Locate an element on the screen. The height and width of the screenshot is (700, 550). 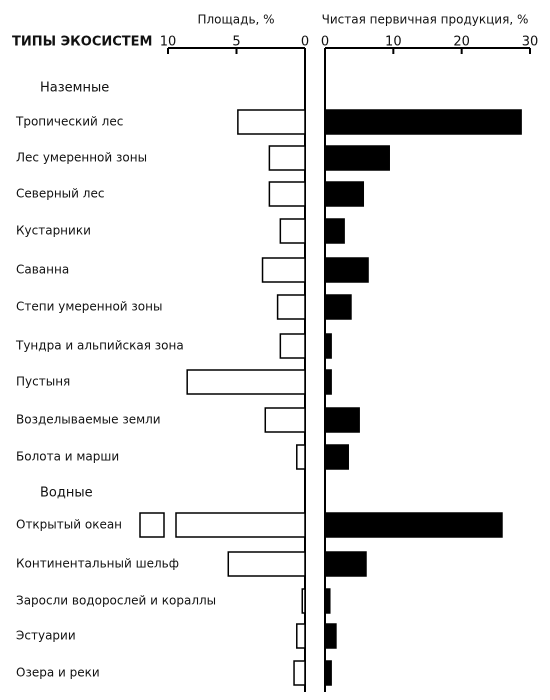
category-label: Открытый океан is located at coordinates (69, 525).